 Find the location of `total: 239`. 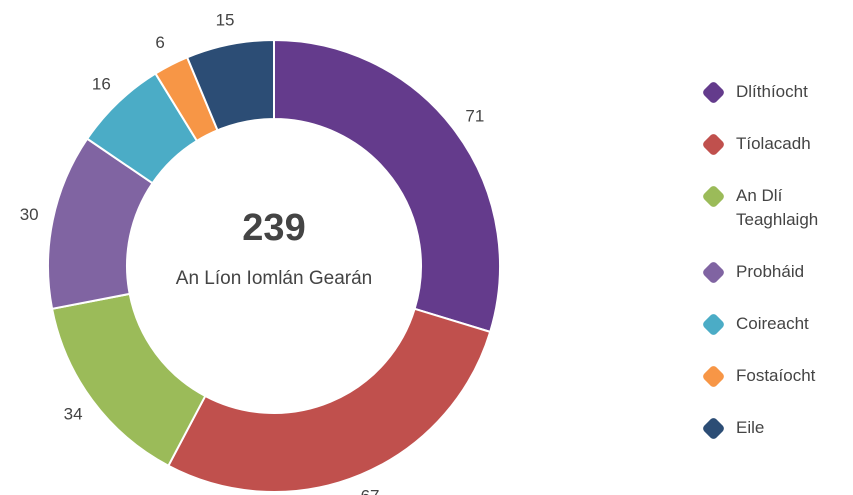

total: 239 is located at coordinates (273, 228).